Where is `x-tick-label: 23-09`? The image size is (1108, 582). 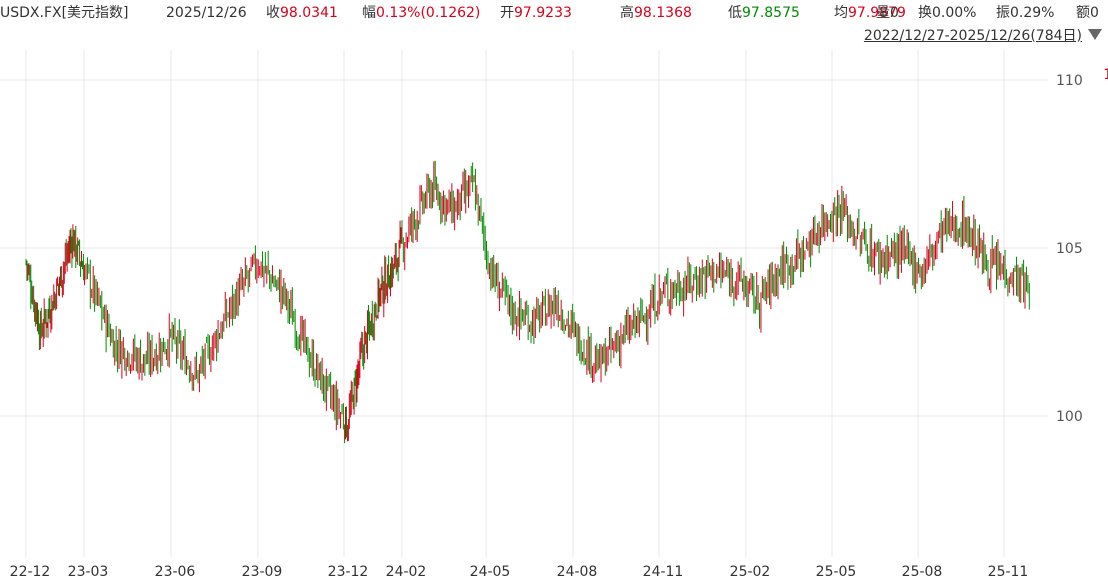
x-tick-label: 23-09 is located at coordinates (262, 572).